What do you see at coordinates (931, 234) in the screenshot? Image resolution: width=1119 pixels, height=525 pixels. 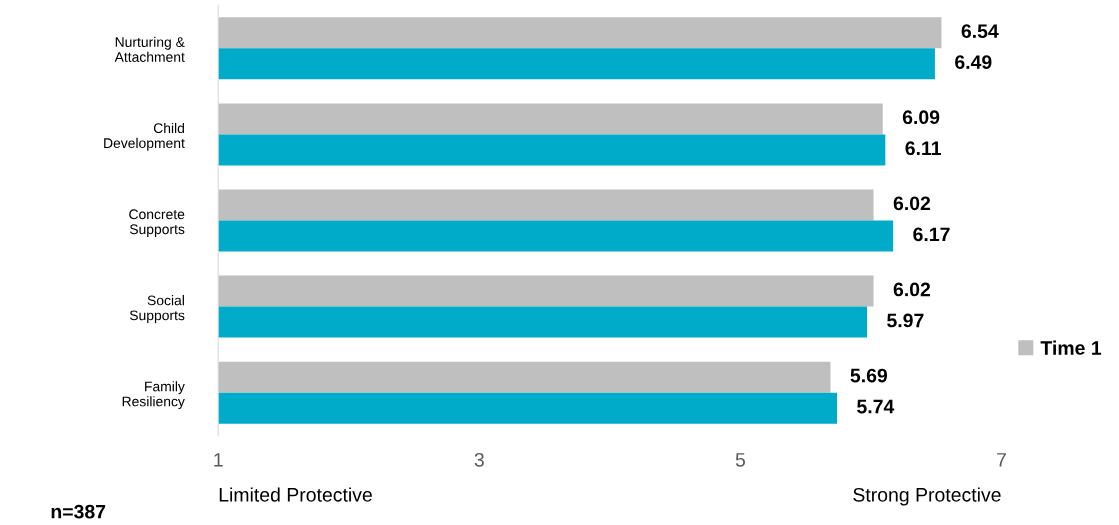 I see `data-label: 6.17` at bounding box center [931, 234].